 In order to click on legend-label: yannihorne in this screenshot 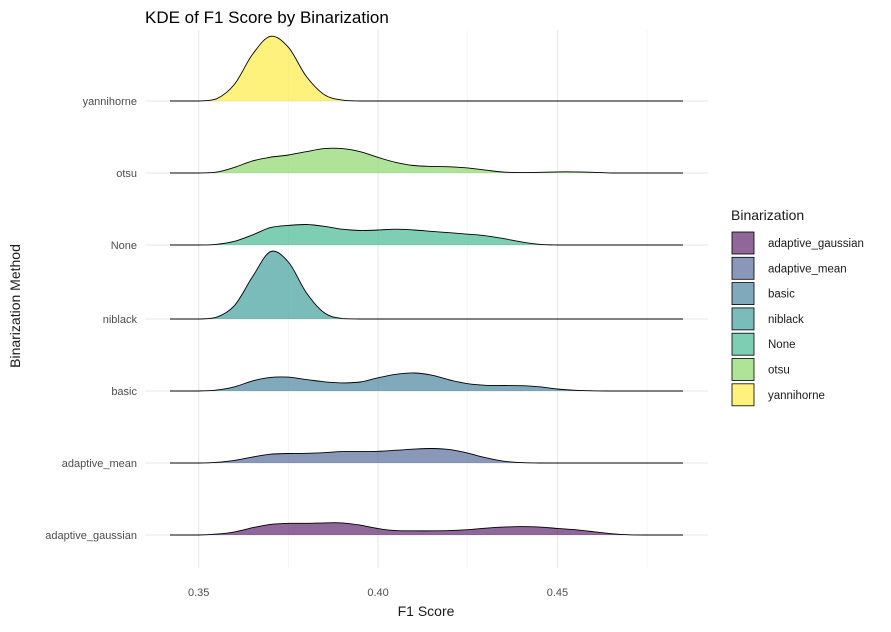, I will do `click(796, 396)`.